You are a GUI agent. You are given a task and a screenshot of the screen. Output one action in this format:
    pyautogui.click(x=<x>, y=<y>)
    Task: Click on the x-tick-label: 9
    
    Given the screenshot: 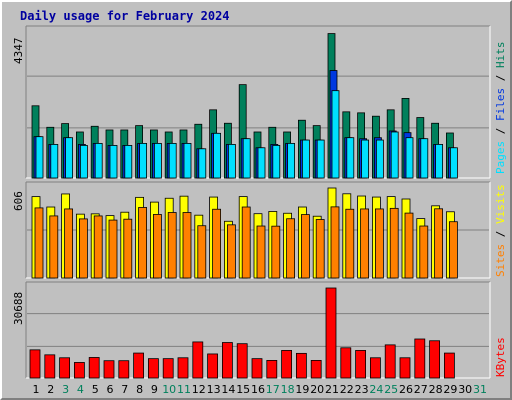 What is the action you would take?
    pyautogui.click(x=154, y=389)
    